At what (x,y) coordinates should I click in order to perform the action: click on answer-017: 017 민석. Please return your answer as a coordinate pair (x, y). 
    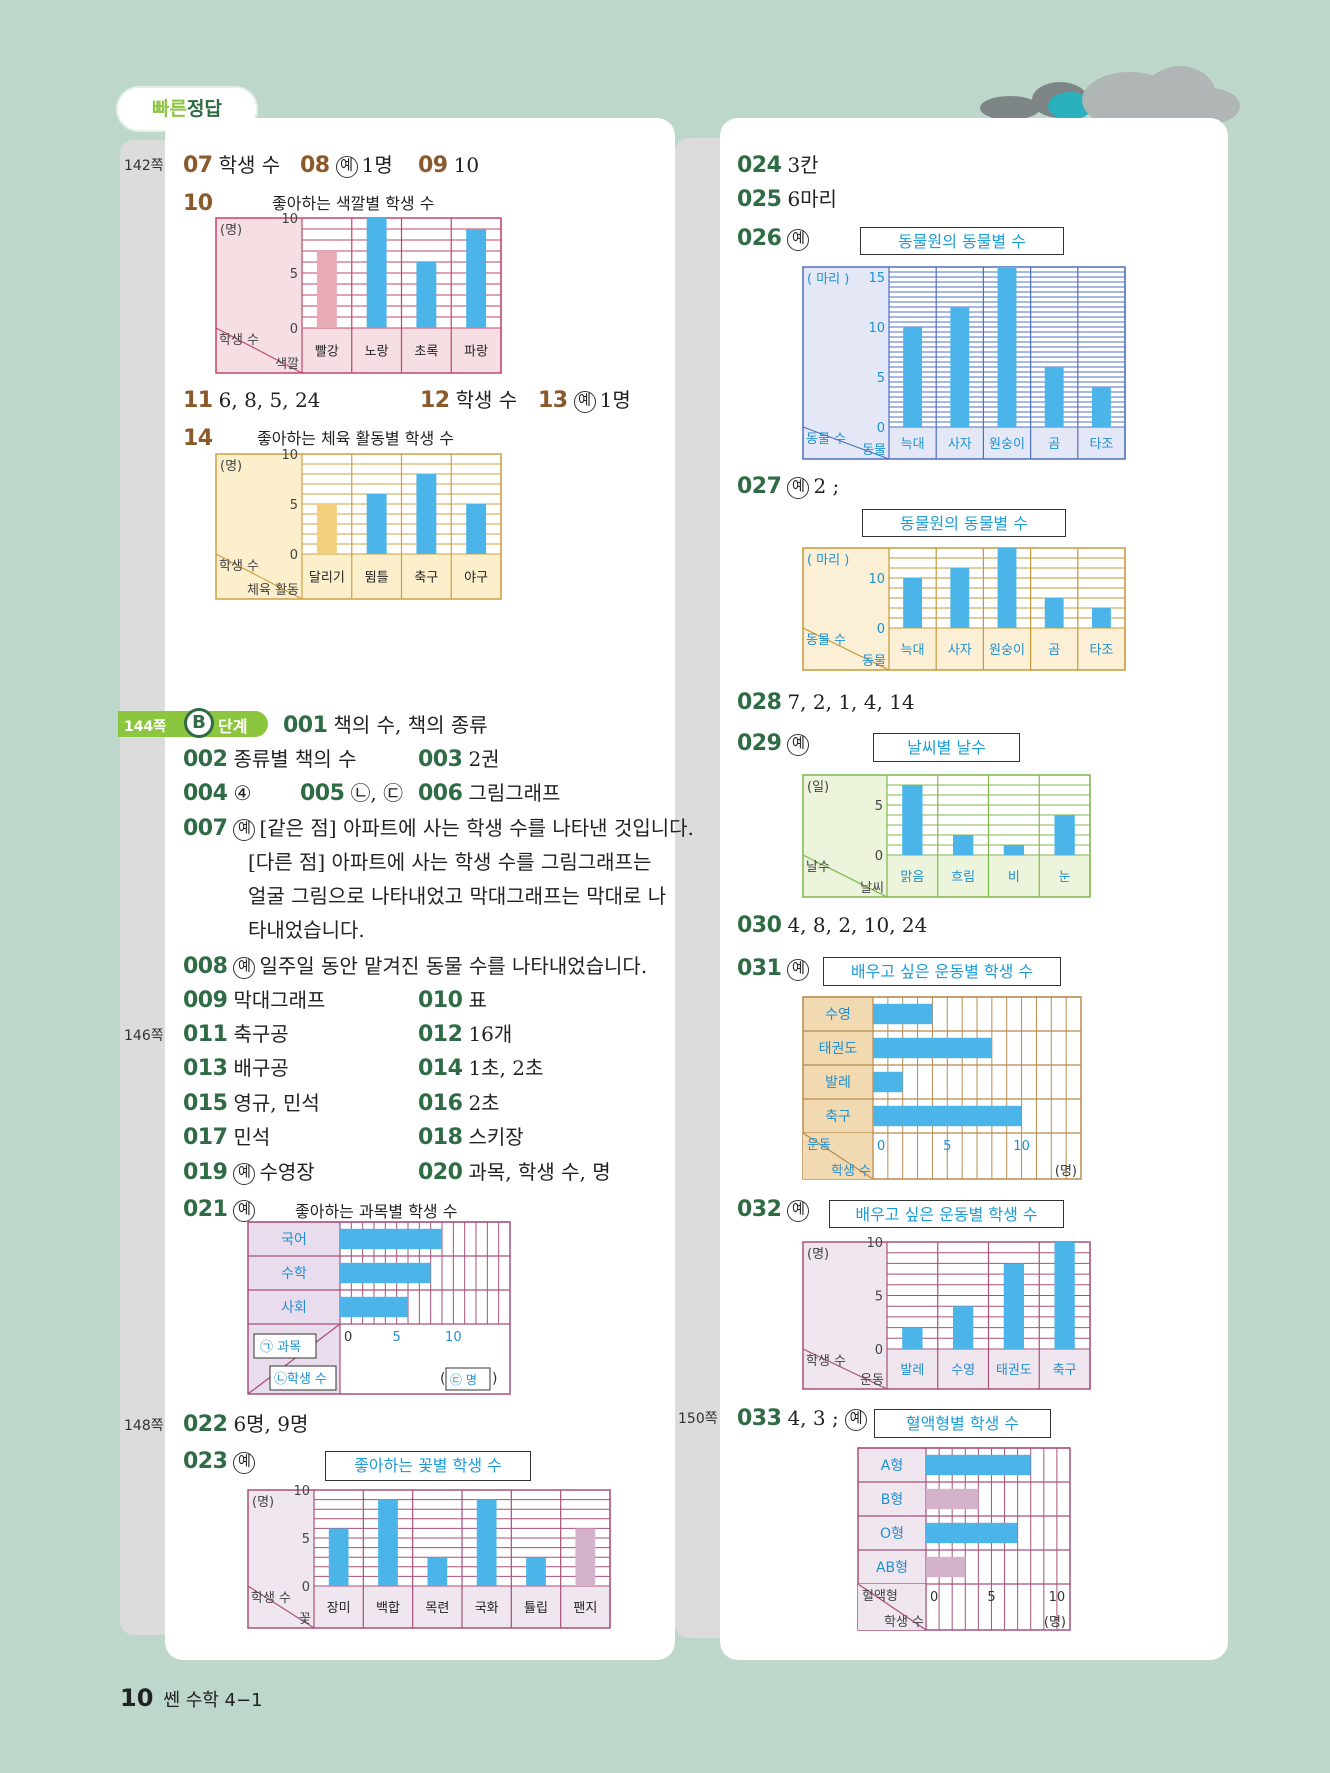
    Looking at the image, I should click on (227, 1137).